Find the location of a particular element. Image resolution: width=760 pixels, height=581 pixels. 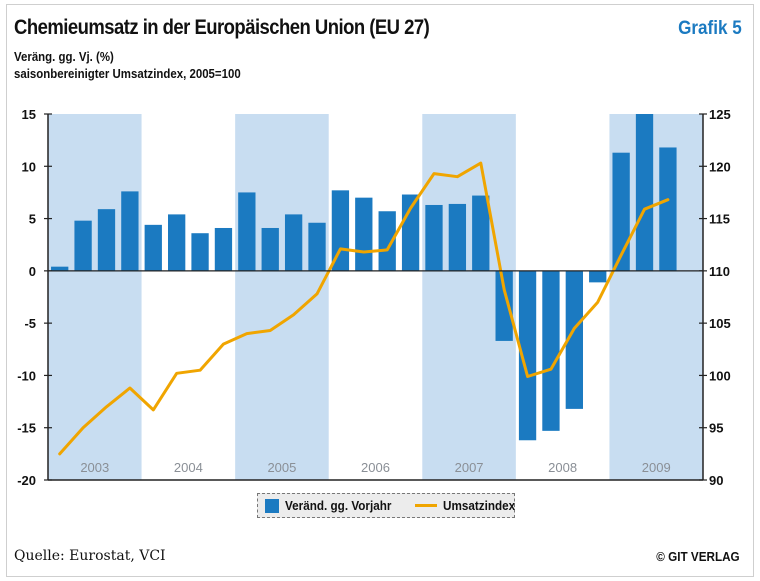

bar-2007-Q1 is located at coordinates (434, 237).